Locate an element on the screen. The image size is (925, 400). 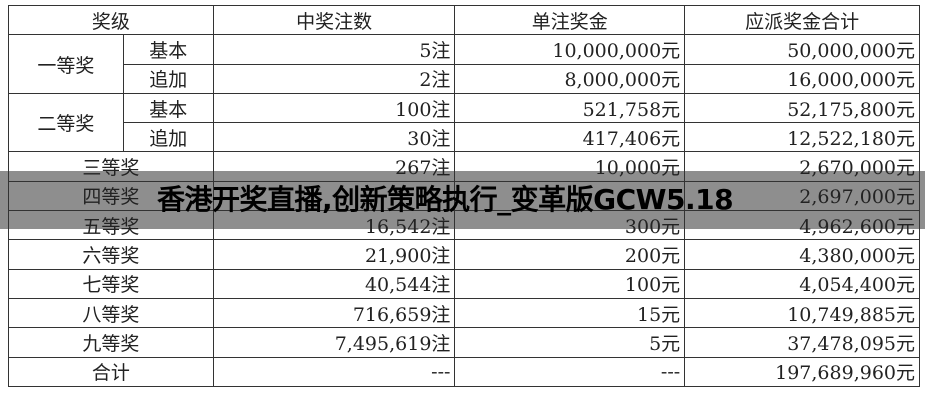
table-row: 一等奖 基本 5注 10,000,000元 50,000,000元 is located at coordinates (464, 64).